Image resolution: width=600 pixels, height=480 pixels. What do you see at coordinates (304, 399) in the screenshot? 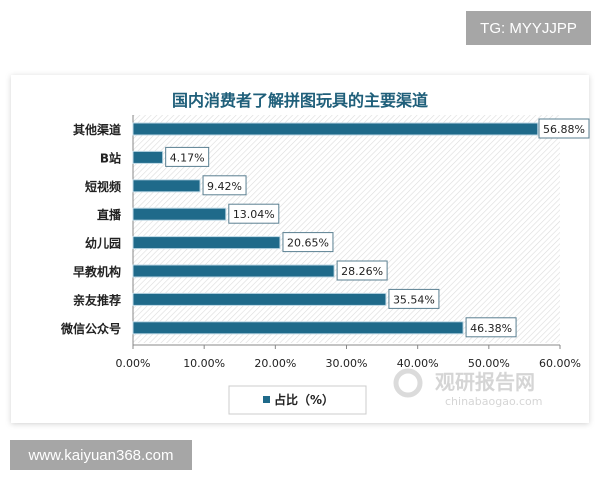
I see `legend-label: 占比（%）` at bounding box center [304, 399].